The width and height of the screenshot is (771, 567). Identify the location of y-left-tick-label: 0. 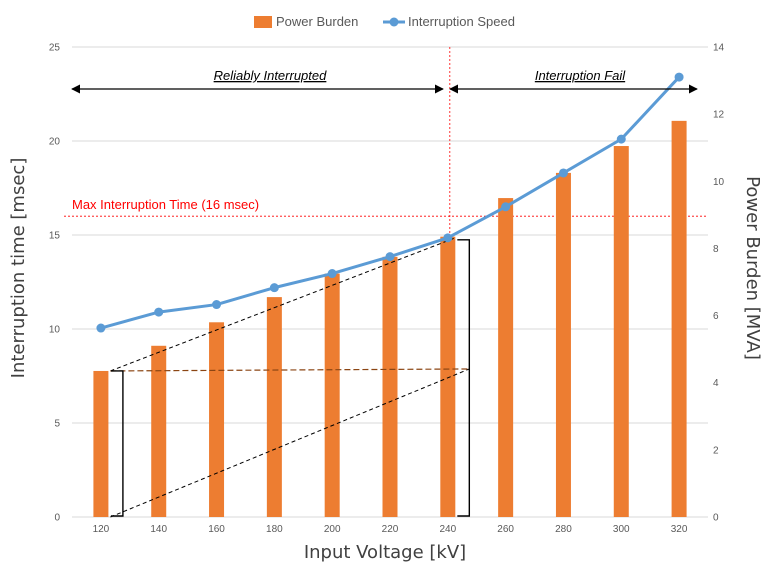
(57, 518).